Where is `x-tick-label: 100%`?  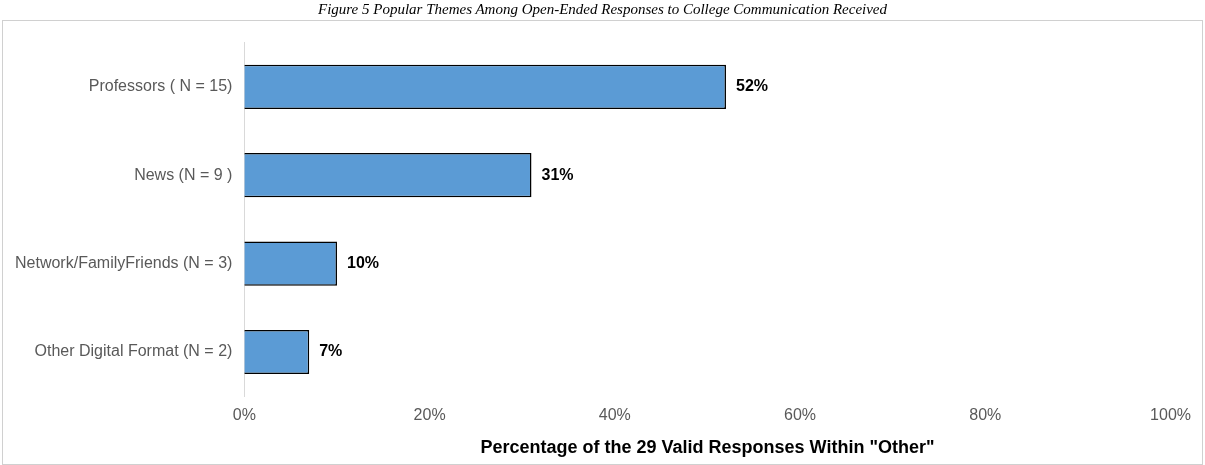 x-tick-label: 100% is located at coordinates (1170, 415).